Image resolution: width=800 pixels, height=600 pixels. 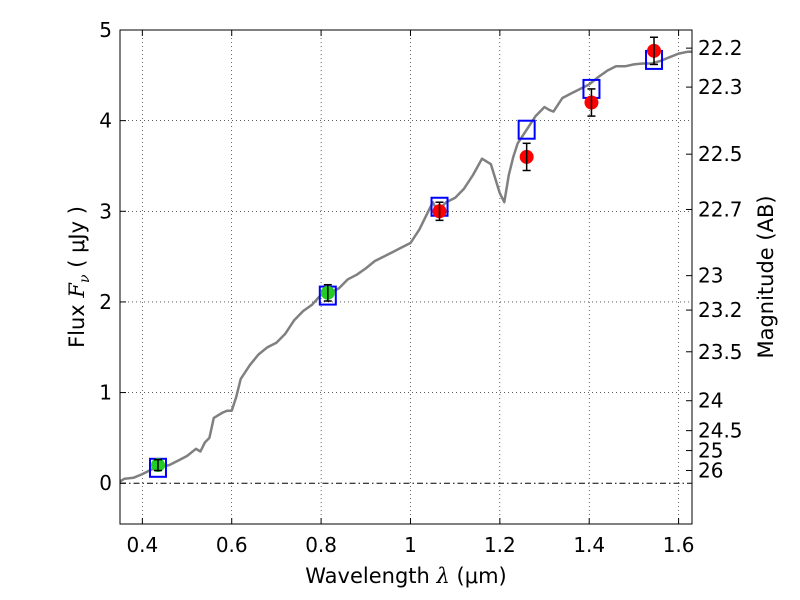 I want to click on x-tick-label: 1.4, so click(x=589, y=545).